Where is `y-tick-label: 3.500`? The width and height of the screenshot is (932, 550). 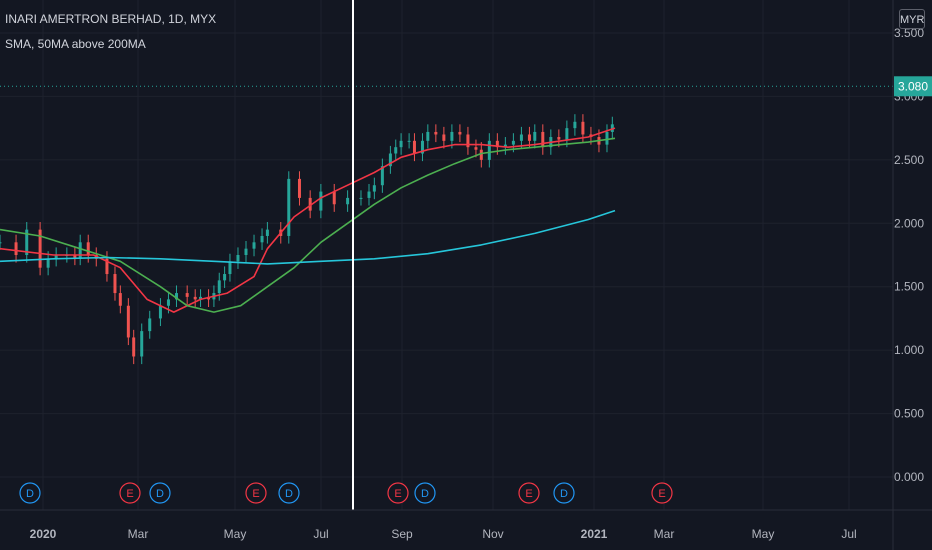 y-tick-label: 3.500 is located at coordinates (909, 33).